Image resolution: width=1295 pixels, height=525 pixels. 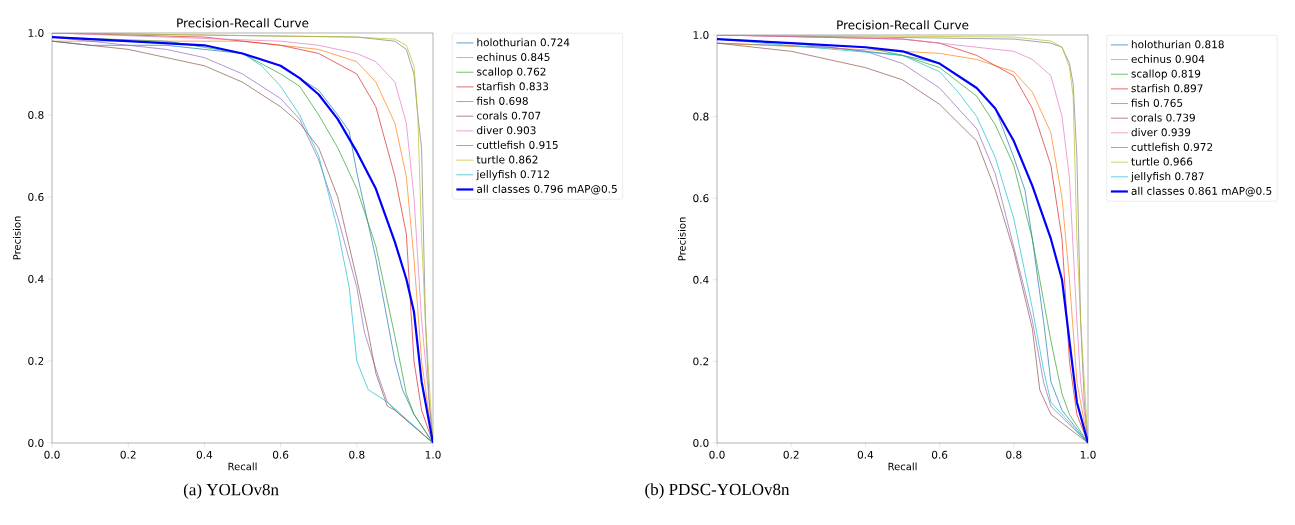 I want to click on legend-label: fish 0.698, so click(x=502, y=100).